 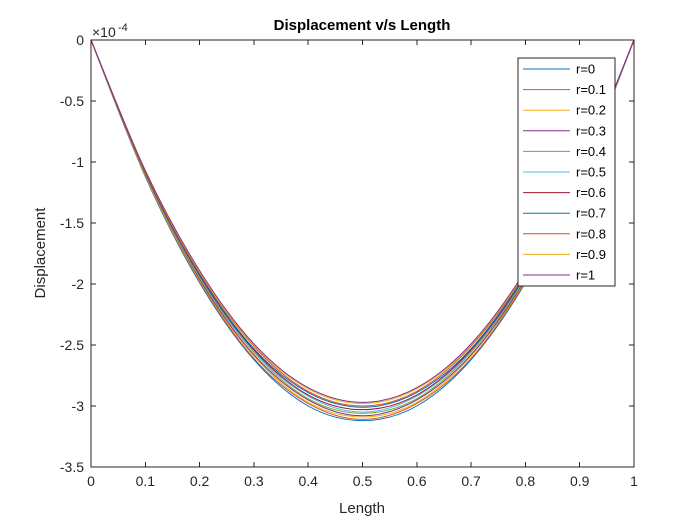 I want to click on x-tick-label: 0.6, so click(x=417, y=481).